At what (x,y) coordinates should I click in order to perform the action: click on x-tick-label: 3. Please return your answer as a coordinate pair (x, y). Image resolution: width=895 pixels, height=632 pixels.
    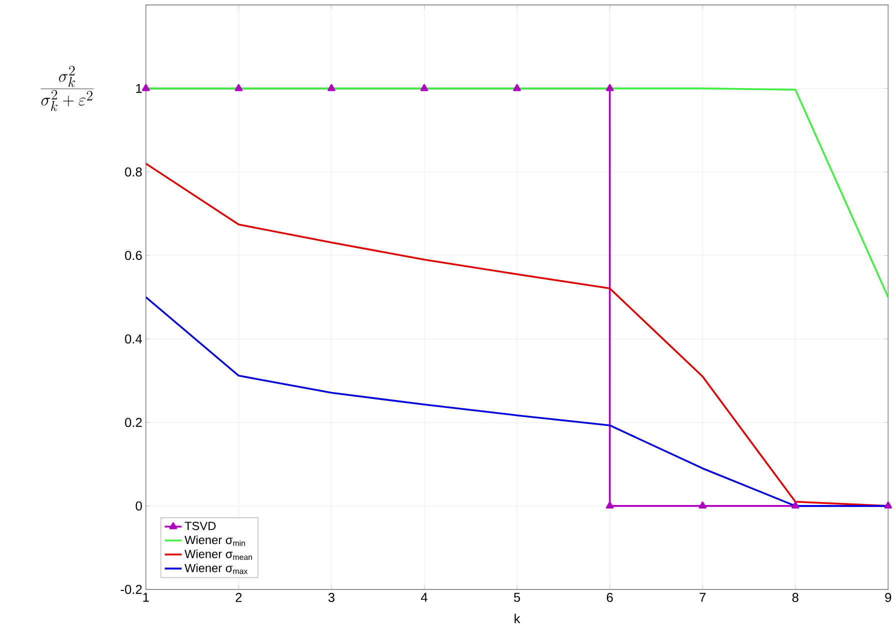
    Looking at the image, I should click on (331, 597).